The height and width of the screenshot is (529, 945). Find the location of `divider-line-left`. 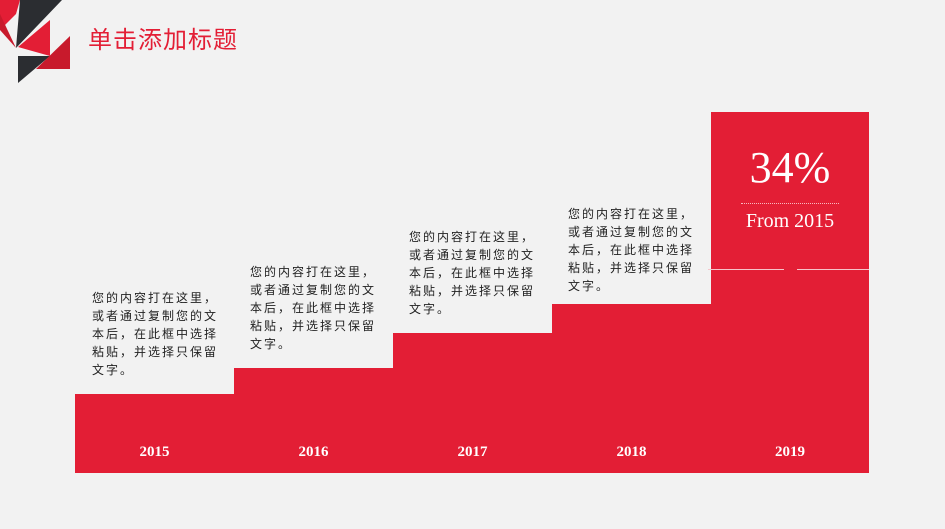

divider-line-left is located at coordinates (746, 269).